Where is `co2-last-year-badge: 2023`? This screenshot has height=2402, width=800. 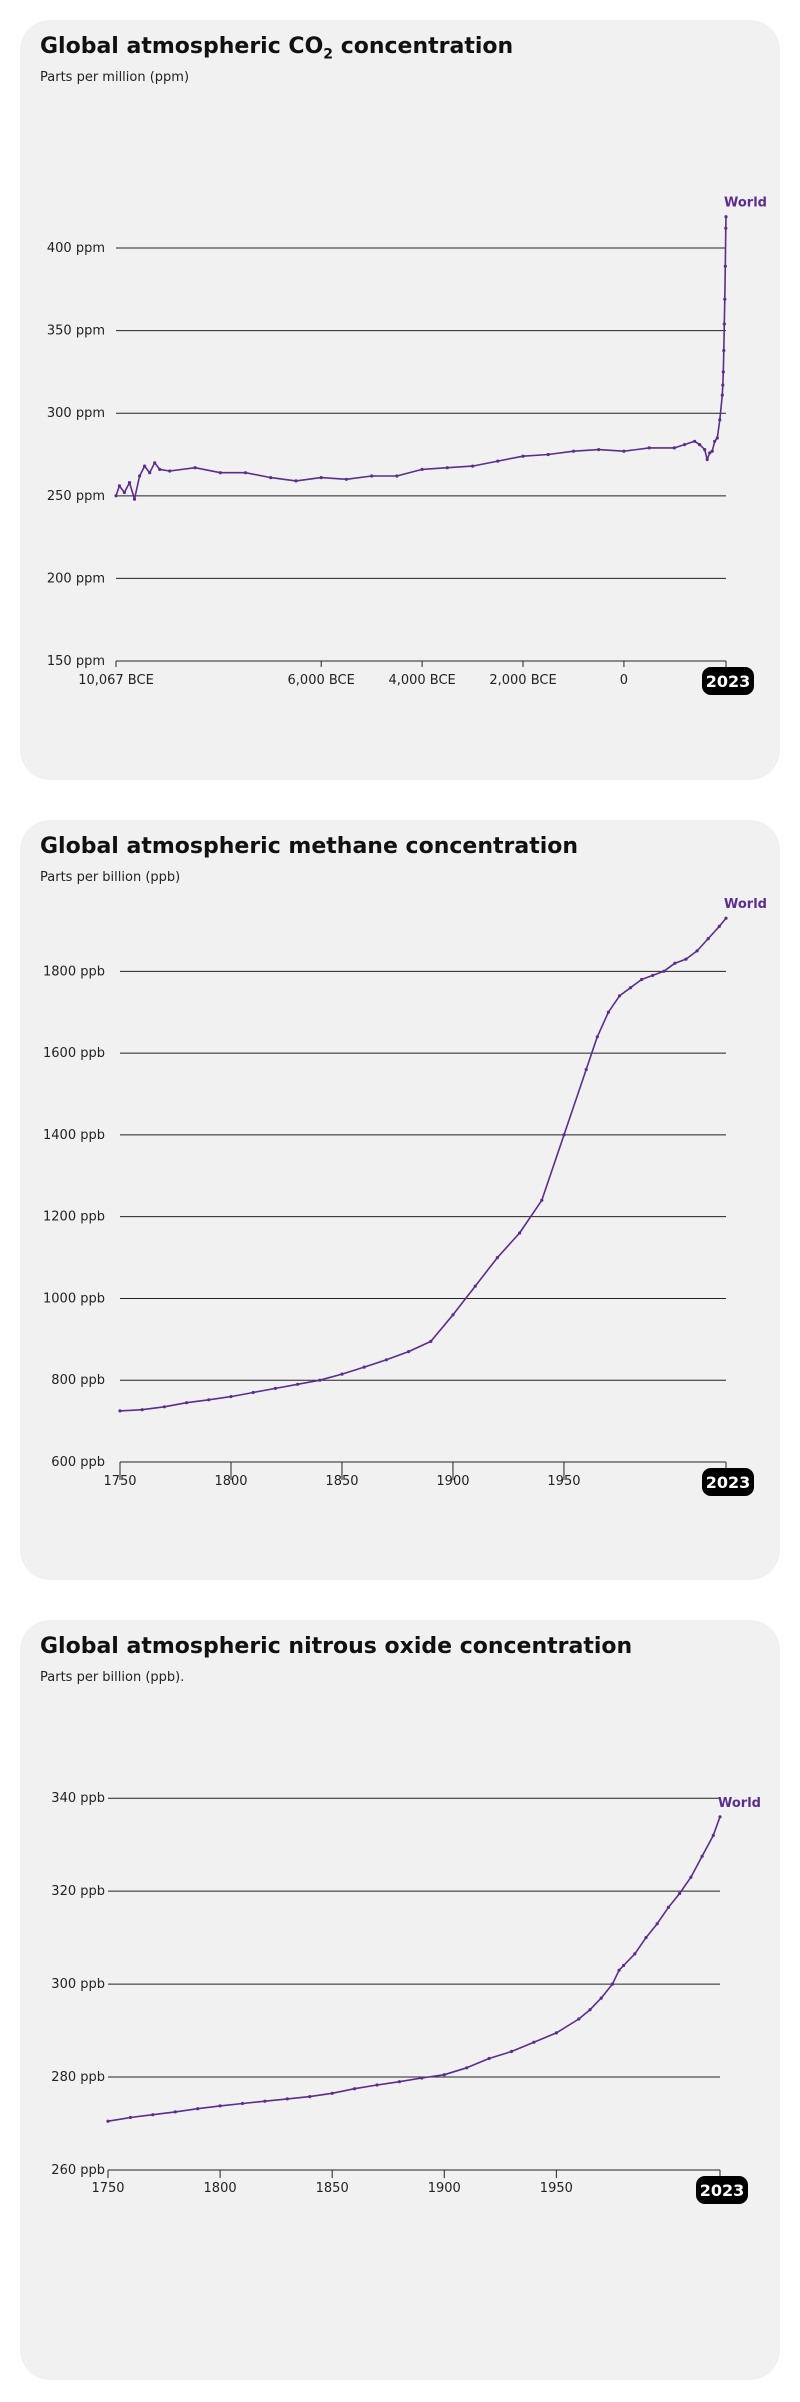 co2-last-year-badge: 2023 is located at coordinates (728, 681).